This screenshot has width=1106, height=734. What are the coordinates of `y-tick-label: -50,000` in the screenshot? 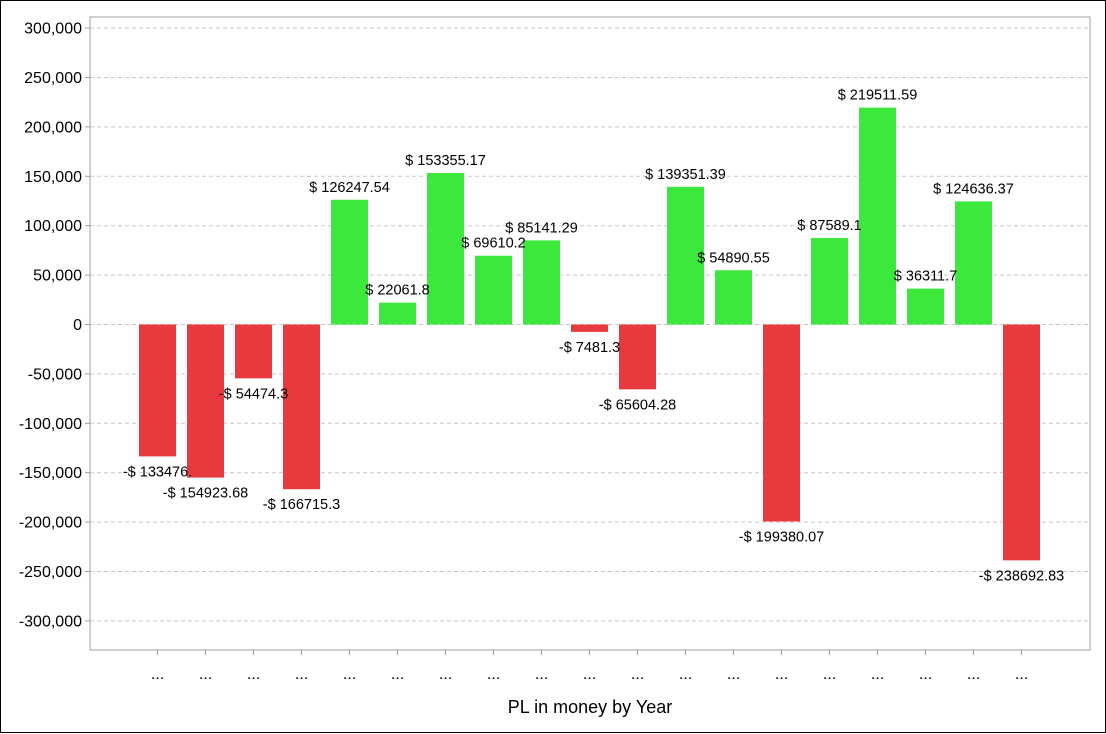 It's located at (55, 374).